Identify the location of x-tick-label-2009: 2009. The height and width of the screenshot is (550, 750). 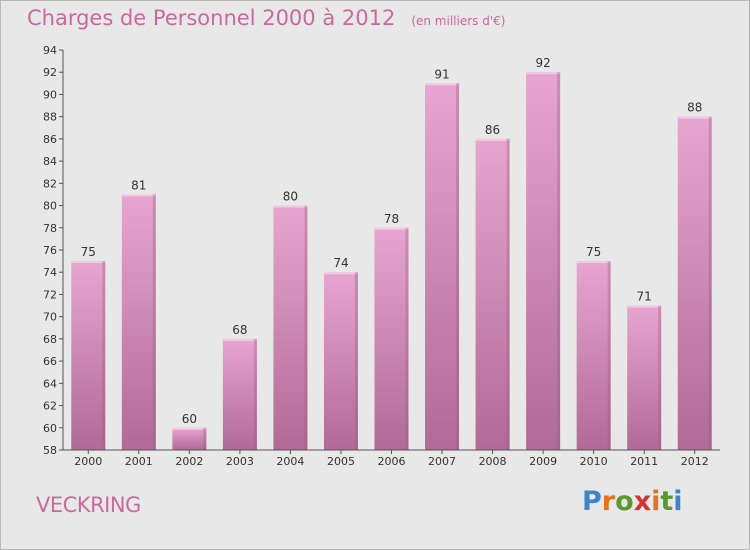
(543, 461).